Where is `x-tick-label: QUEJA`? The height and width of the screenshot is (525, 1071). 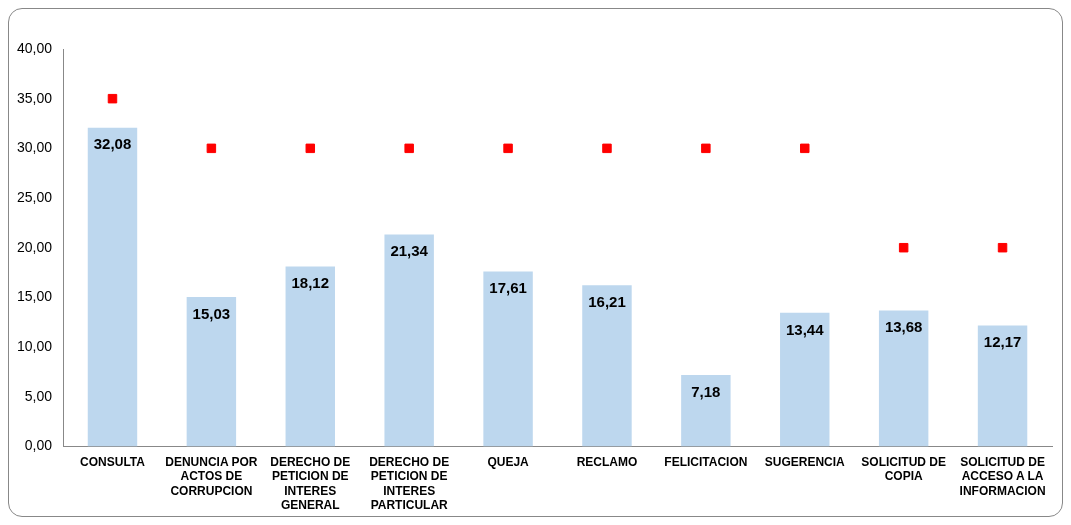 x-tick-label: QUEJA is located at coordinates (508, 461).